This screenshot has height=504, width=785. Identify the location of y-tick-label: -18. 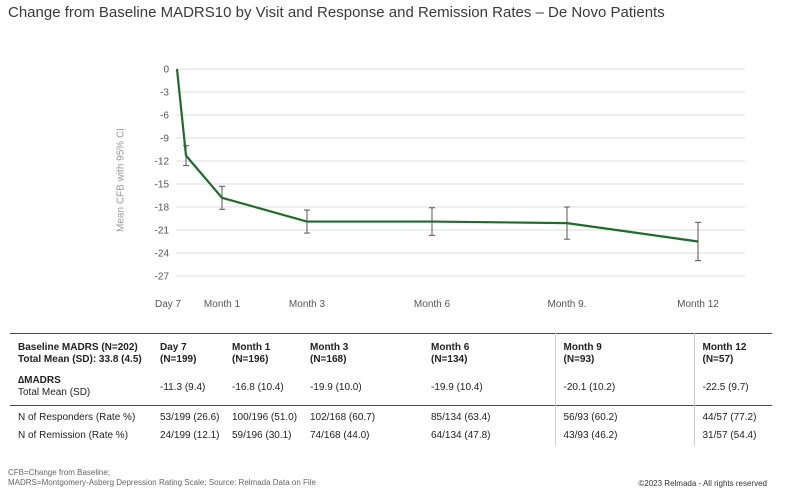
(162, 208).